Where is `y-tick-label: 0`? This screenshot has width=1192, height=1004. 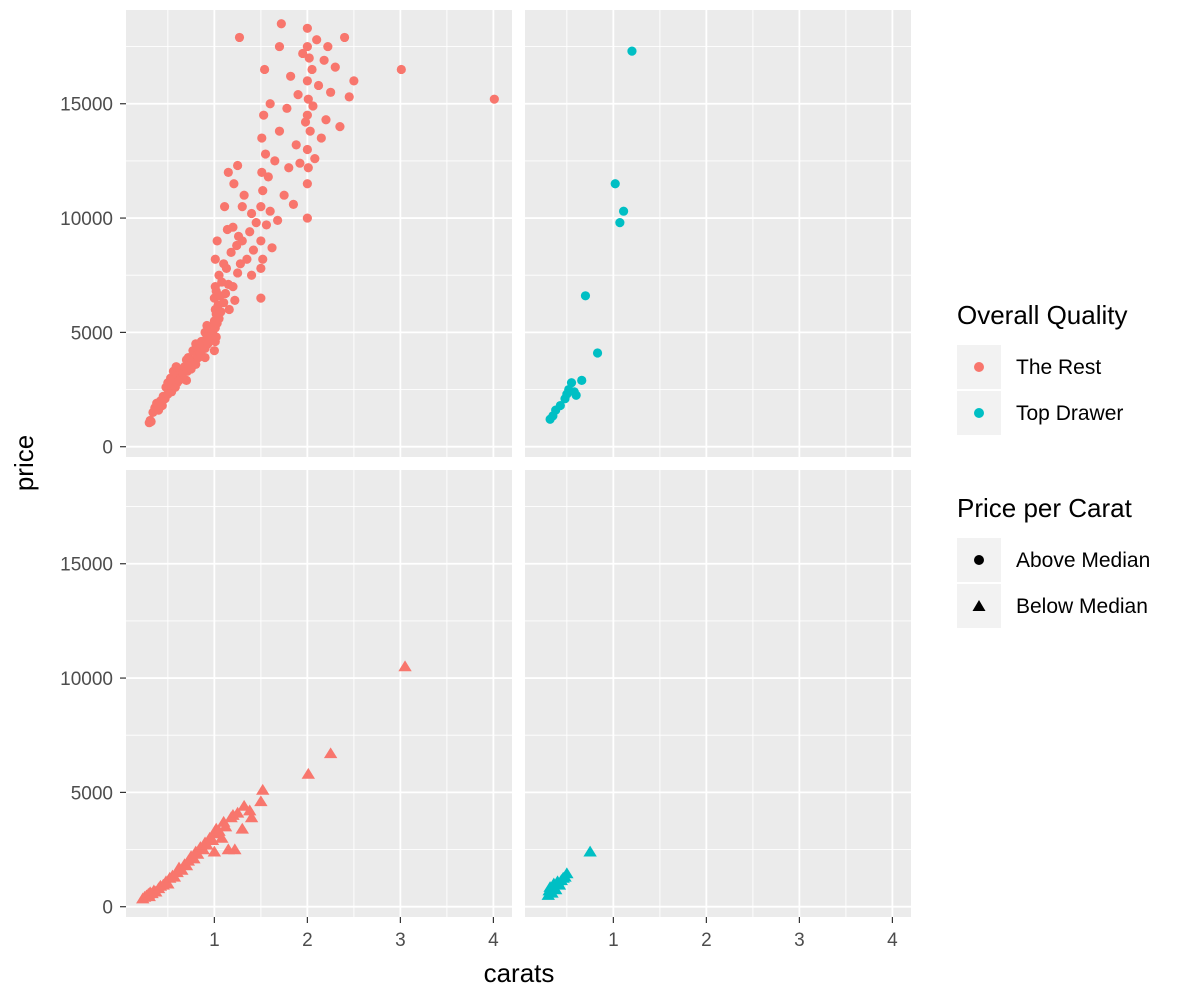
y-tick-label: 0 is located at coordinates (107, 908).